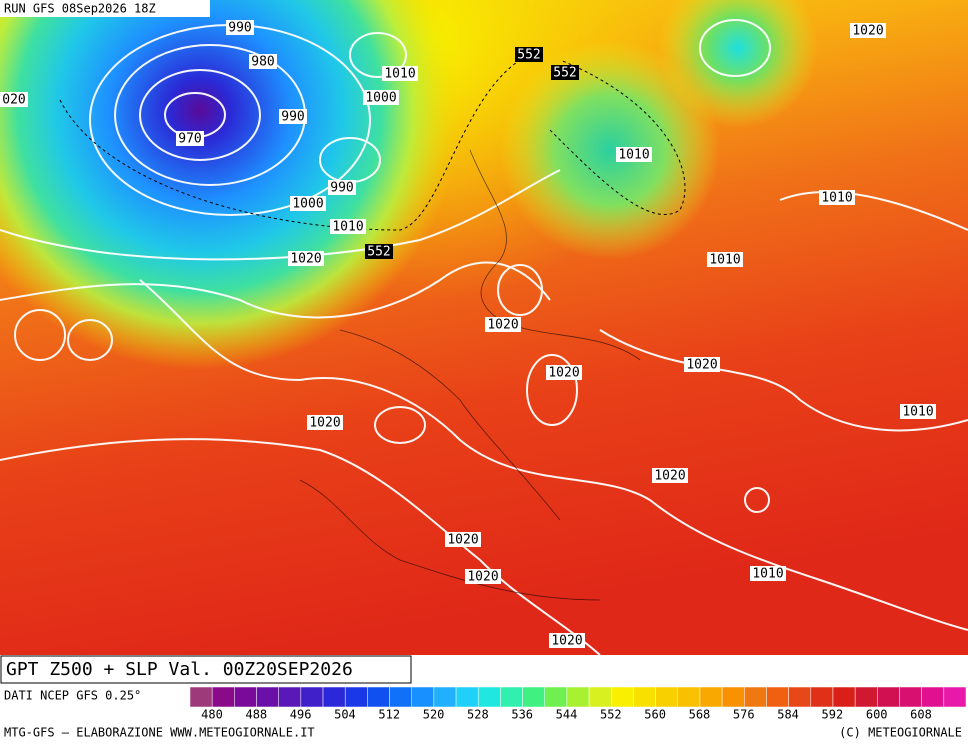 This screenshot has height=745, width=968. What do you see at coordinates (434, 715) in the screenshot?
I see `colorbar-tick-label: 520` at bounding box center [434, 715].